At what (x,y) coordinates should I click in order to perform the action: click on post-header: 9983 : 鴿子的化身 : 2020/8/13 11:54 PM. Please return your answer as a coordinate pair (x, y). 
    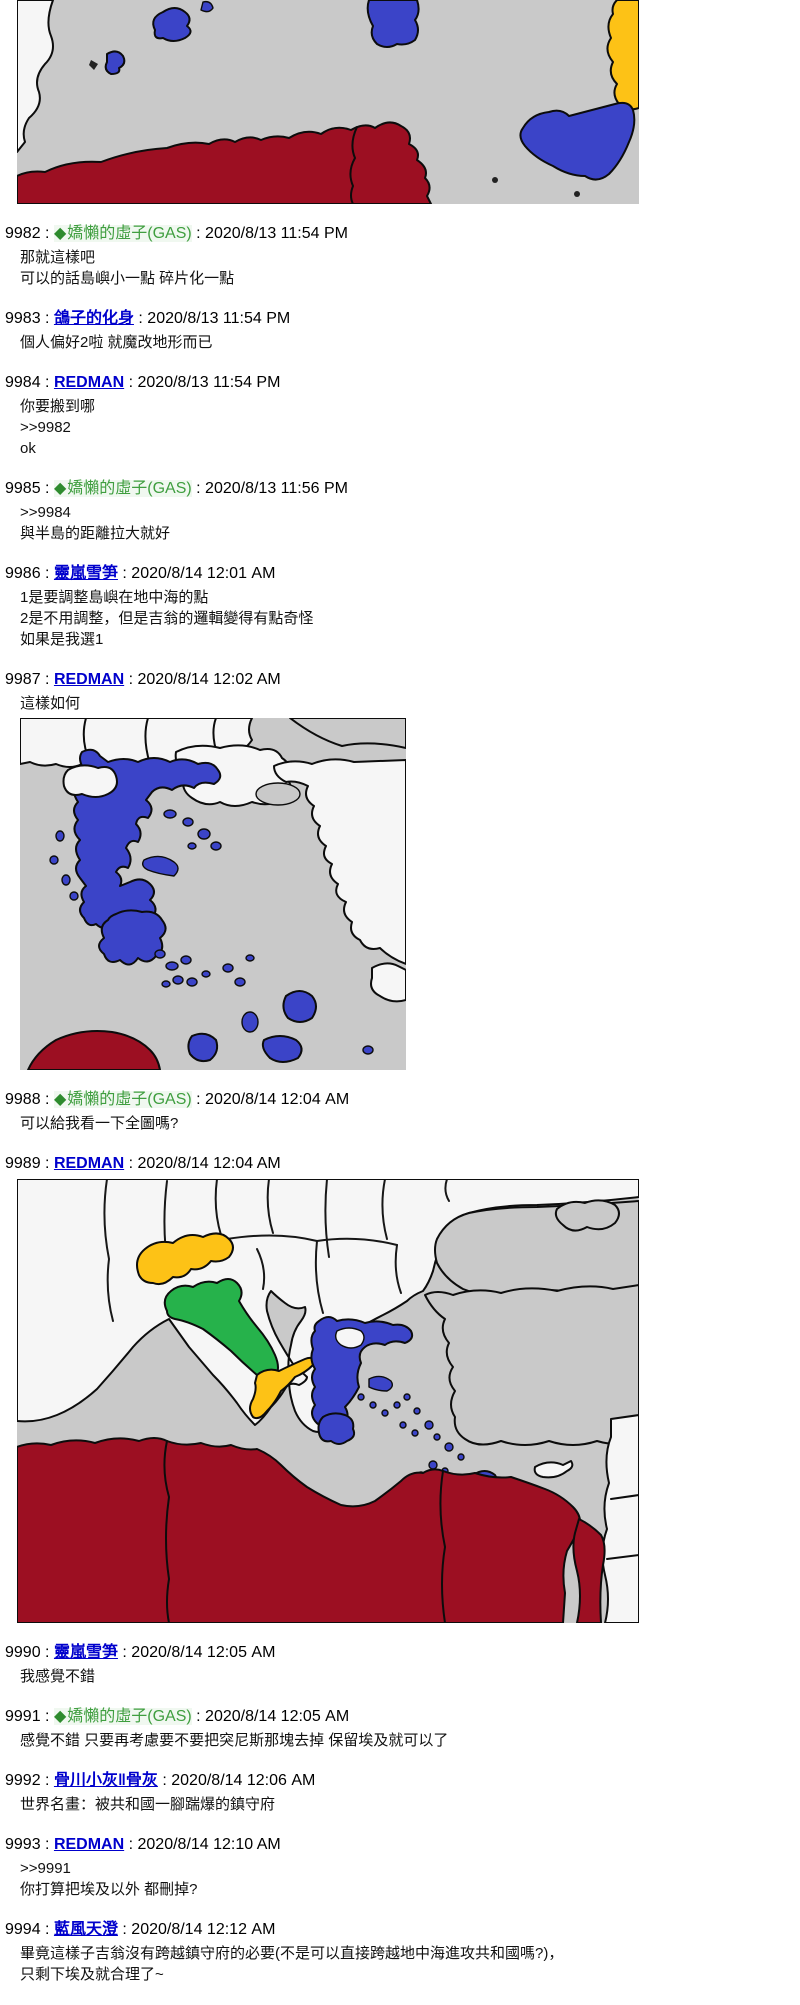
    Looking at the image, I should click on (148, 318).